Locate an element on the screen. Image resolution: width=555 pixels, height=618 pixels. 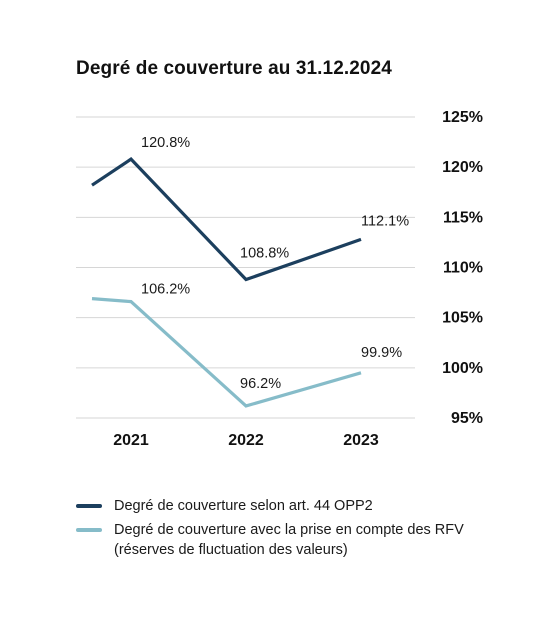
y-tick-label: 125% is located at coordinates (462, 117).